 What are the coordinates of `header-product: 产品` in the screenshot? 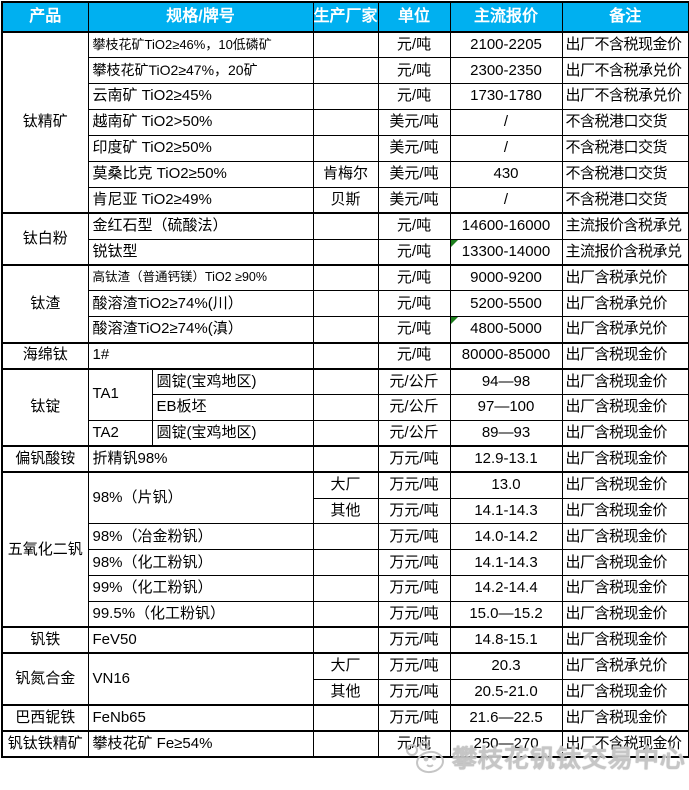 It's located at (45, 17).